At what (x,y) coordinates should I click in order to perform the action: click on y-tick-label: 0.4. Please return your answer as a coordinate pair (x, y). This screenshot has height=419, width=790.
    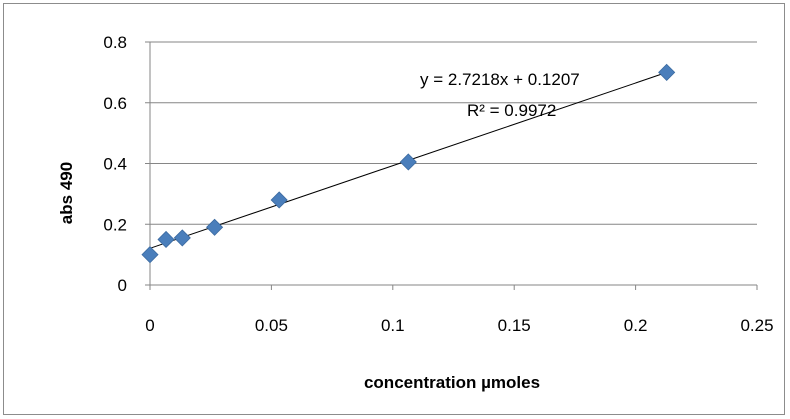
    Looking at the image, I should click on (115, 164).